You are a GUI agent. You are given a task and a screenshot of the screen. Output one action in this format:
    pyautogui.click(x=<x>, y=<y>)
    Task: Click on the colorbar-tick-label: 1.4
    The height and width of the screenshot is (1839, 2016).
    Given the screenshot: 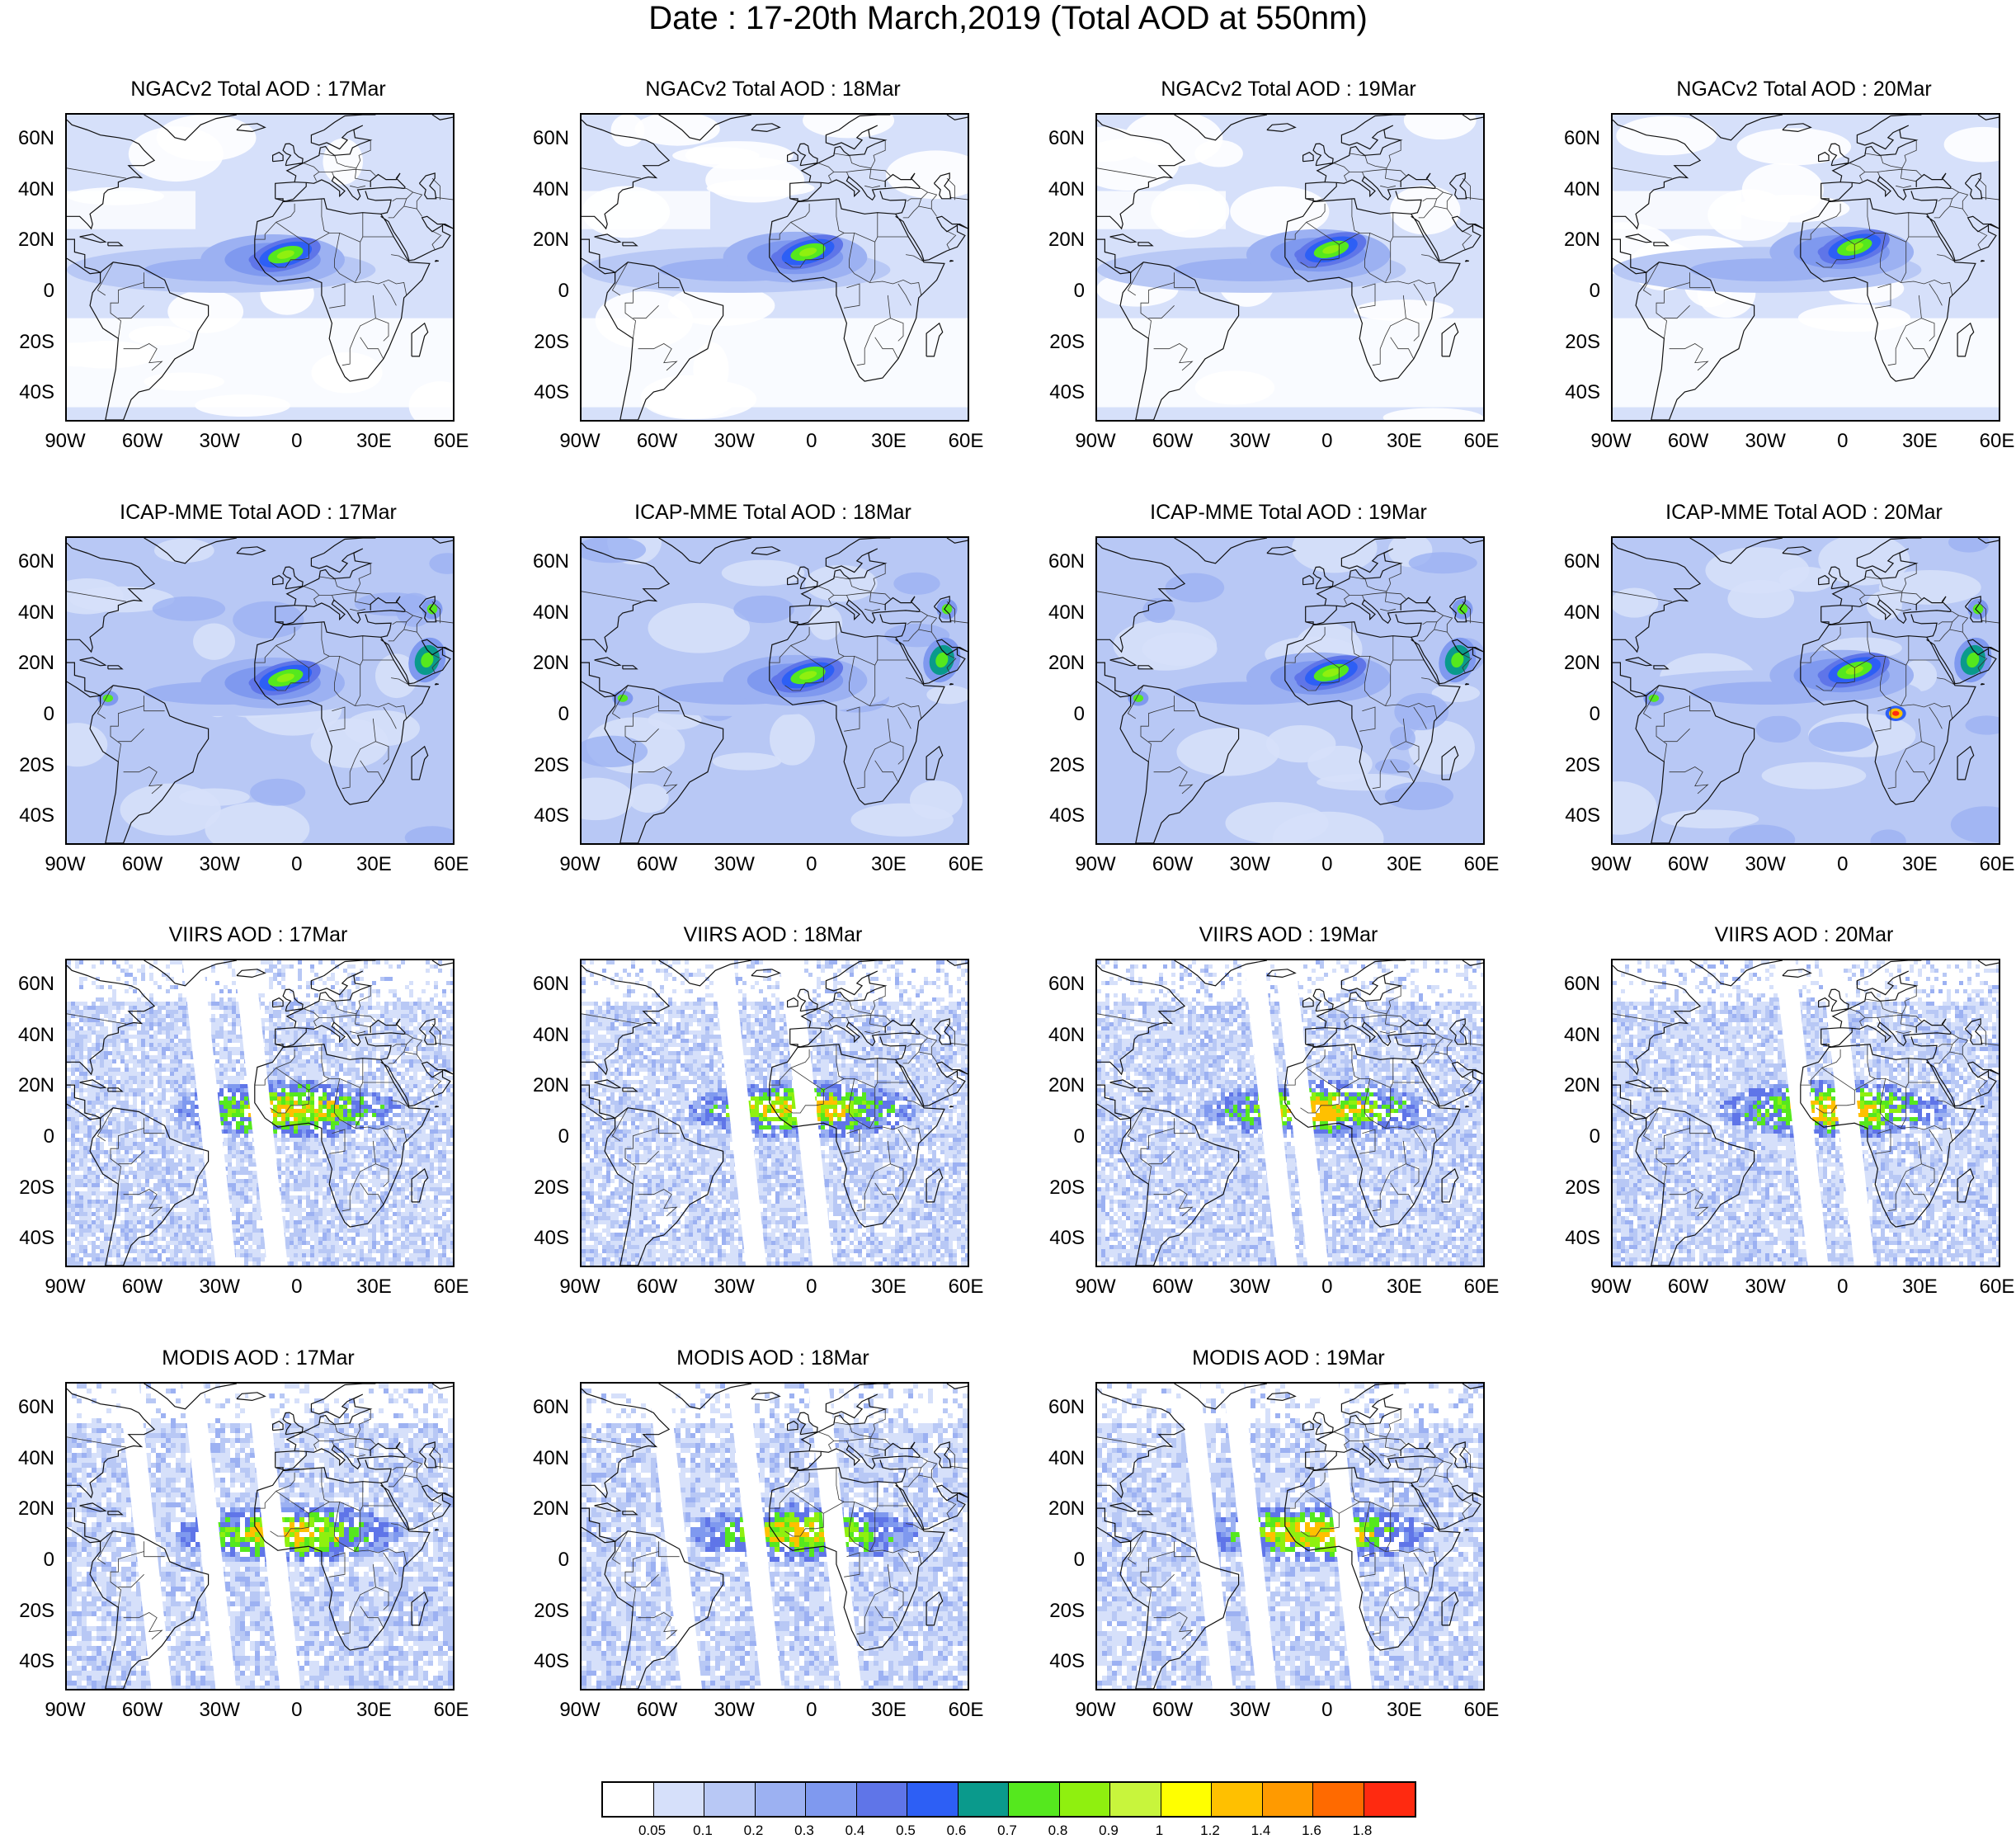 What is the action you would take?
    pyautogui.click(x=1261, y=1830)
    